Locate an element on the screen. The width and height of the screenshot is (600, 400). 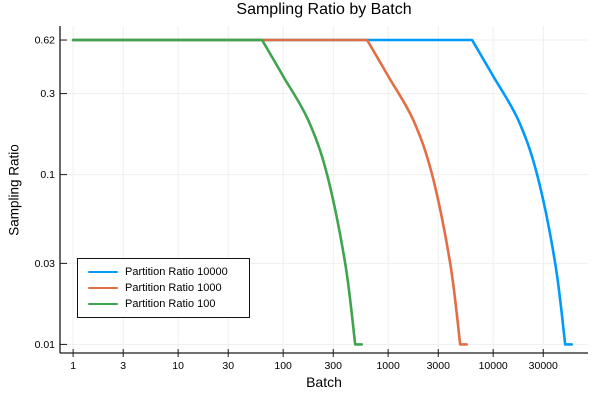
y-tick-label: 0.01 is located at coordinates (45, 345).